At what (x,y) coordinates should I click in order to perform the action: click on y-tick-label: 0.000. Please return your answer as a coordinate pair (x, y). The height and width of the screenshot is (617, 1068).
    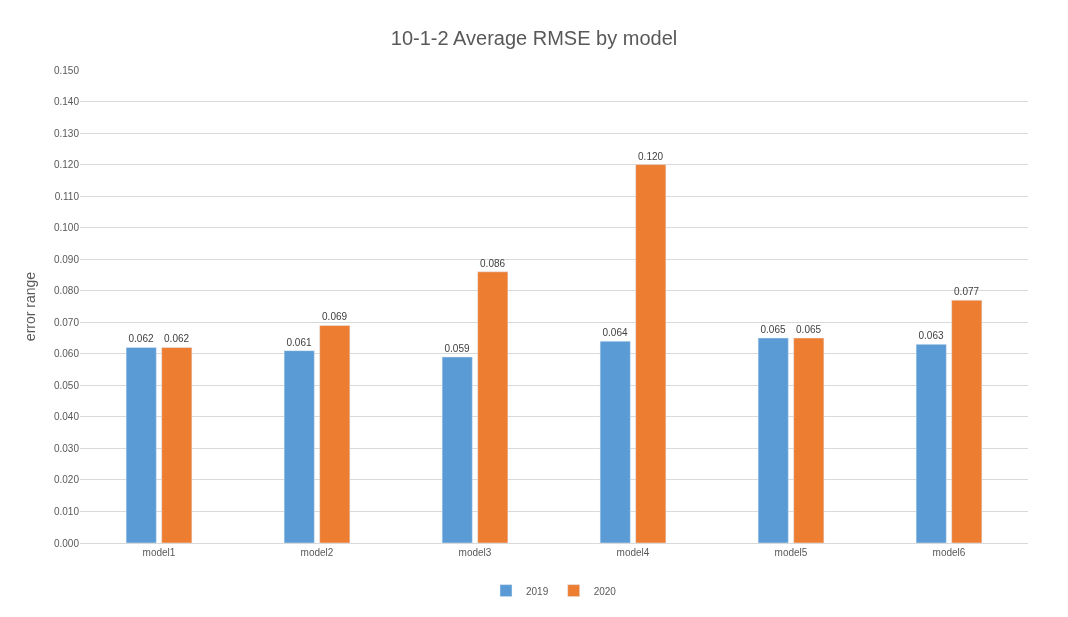
    Looking at the image, I should click on (66, 543).